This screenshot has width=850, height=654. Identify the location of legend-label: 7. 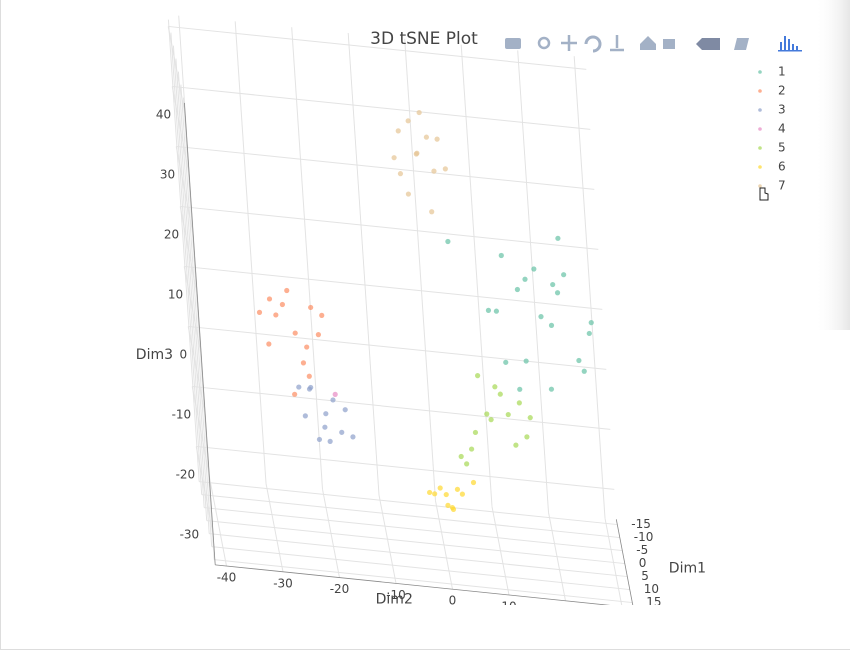
(782, 186).